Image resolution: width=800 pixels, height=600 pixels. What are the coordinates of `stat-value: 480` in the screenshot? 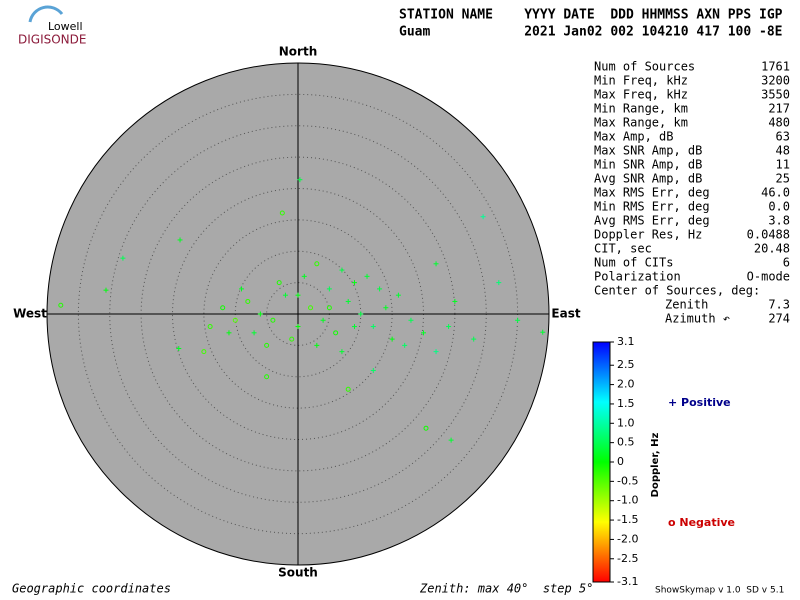 It's located at (779, 123).